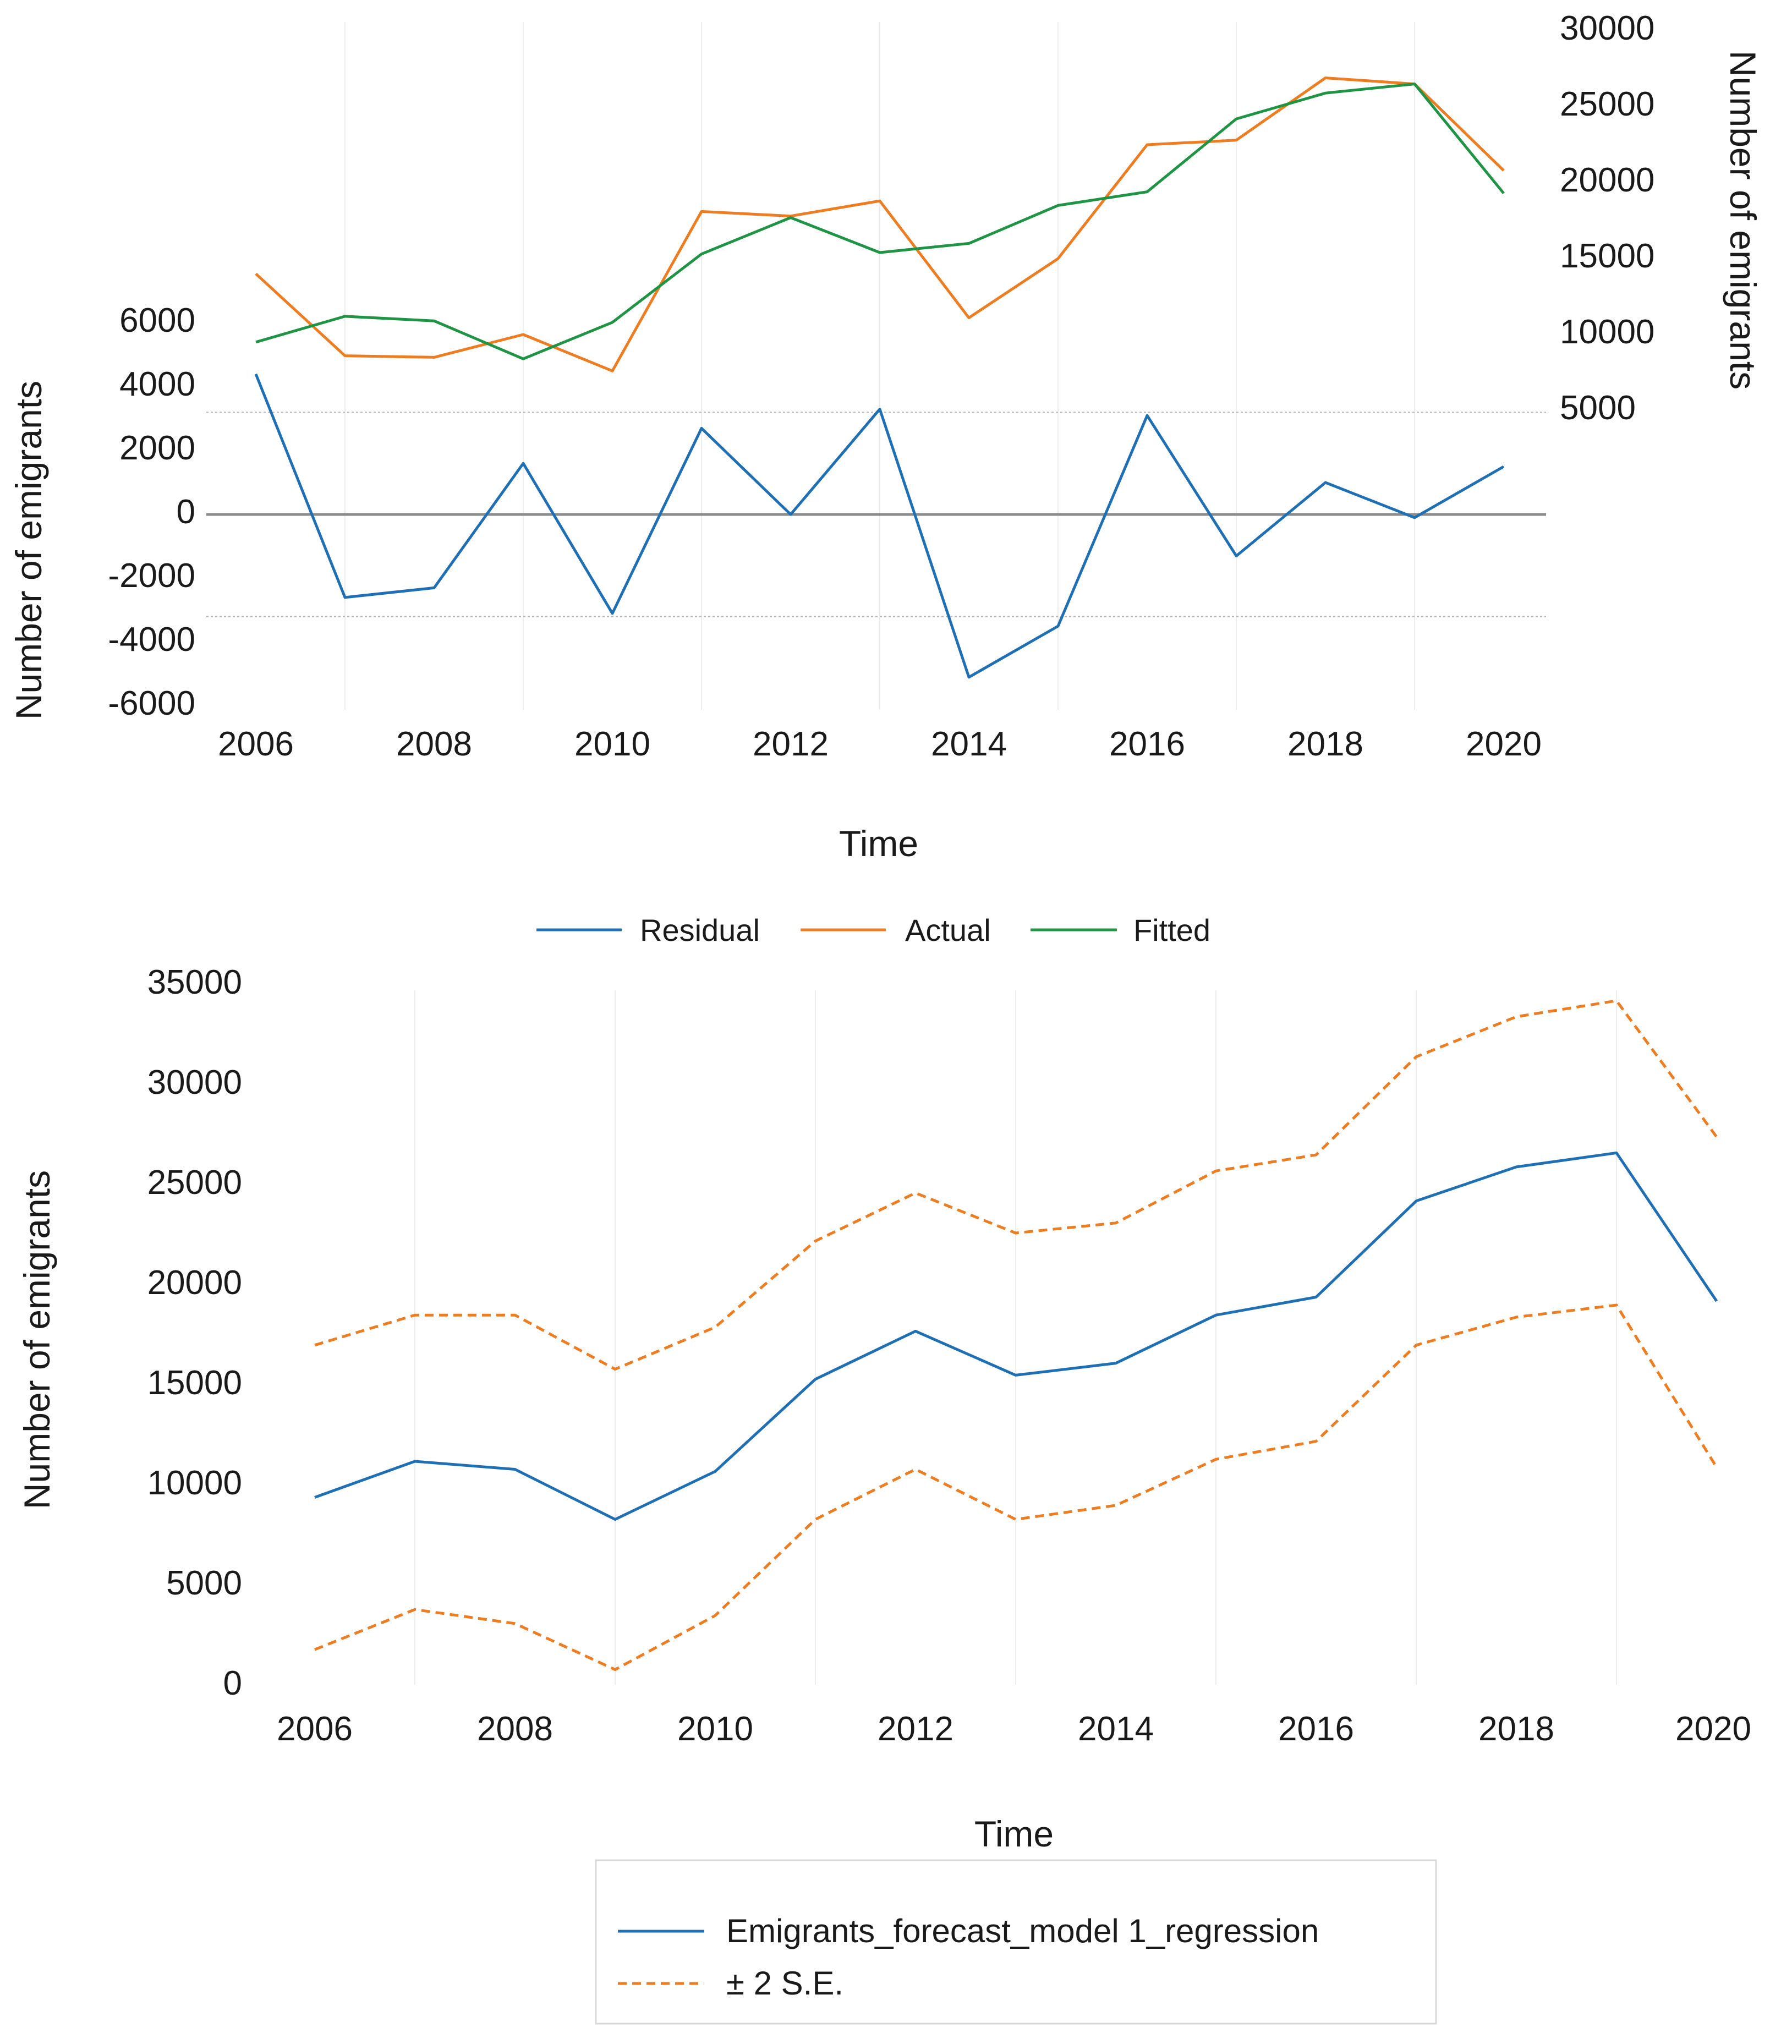 The width and height of the screenshot is (1792, 2044). I want to click on c1-x-tick: 2008, so click(434, 744).